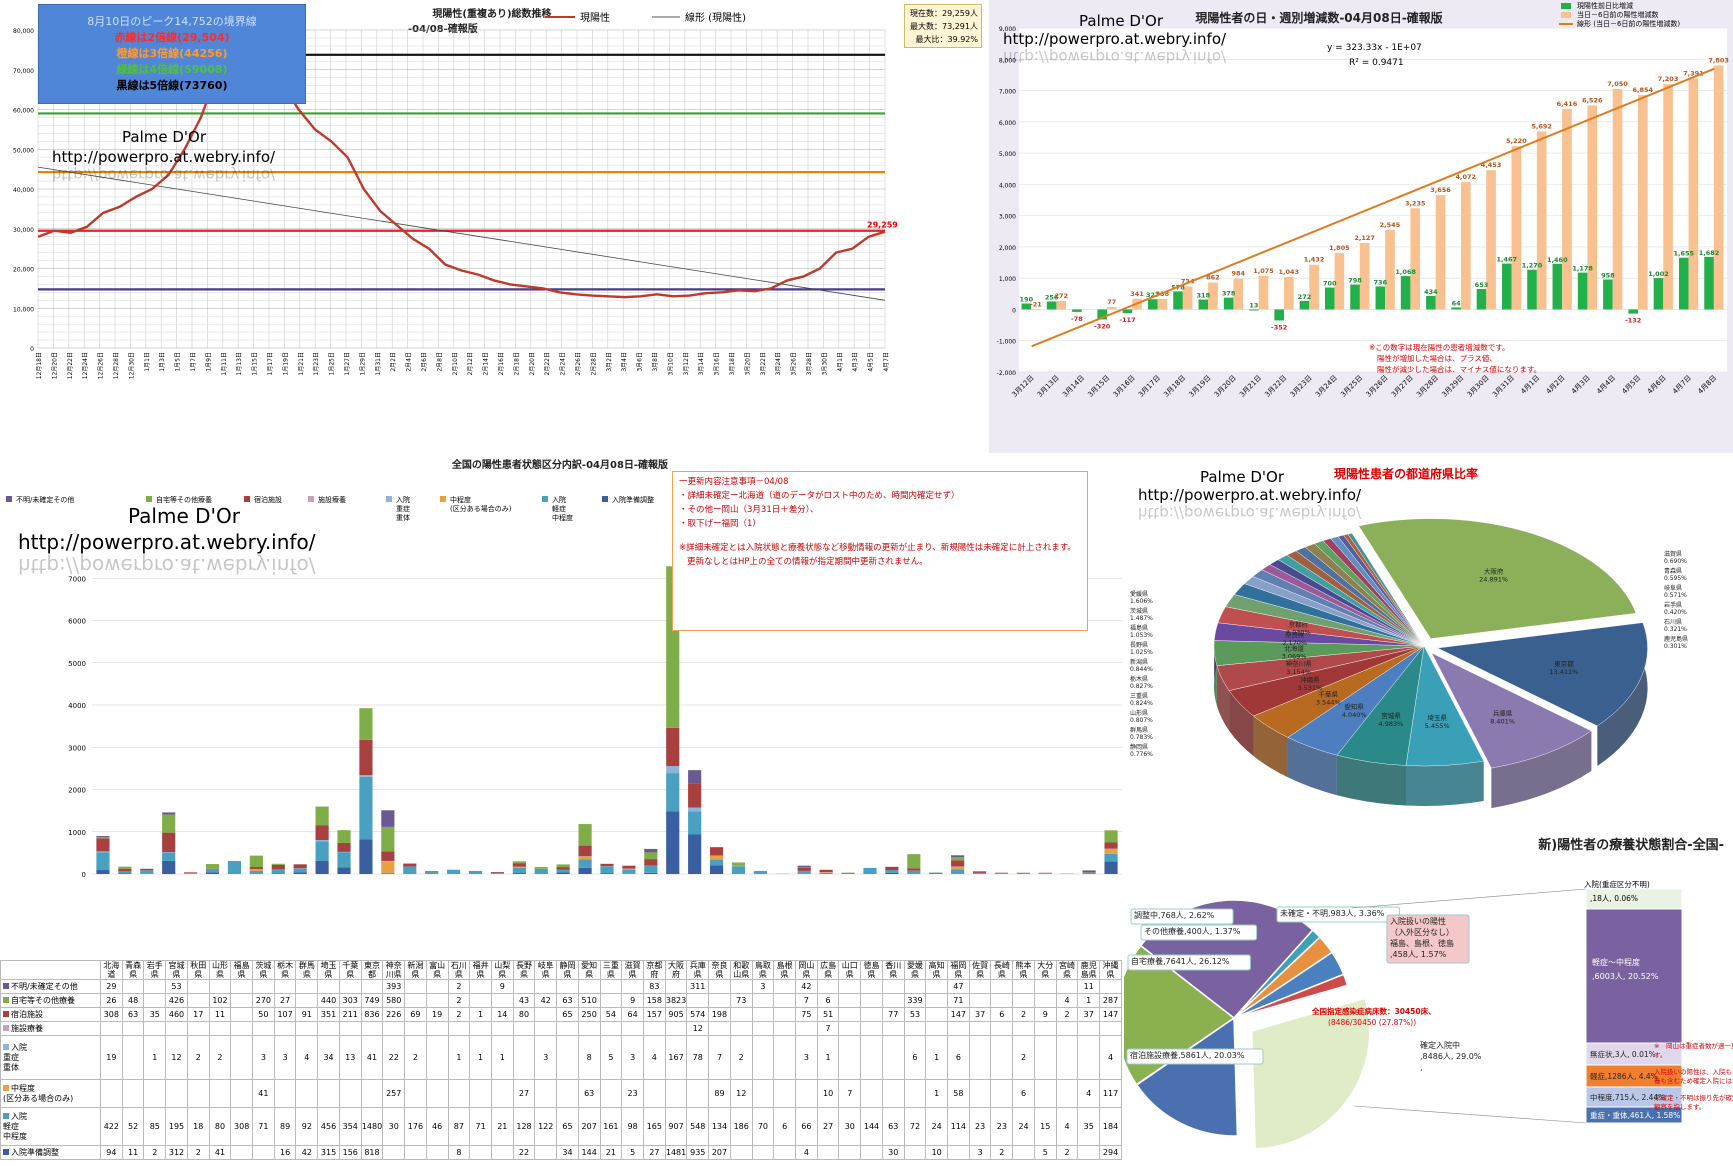  I want to click on legend-label: 入院準備調整, so click(633, 499).